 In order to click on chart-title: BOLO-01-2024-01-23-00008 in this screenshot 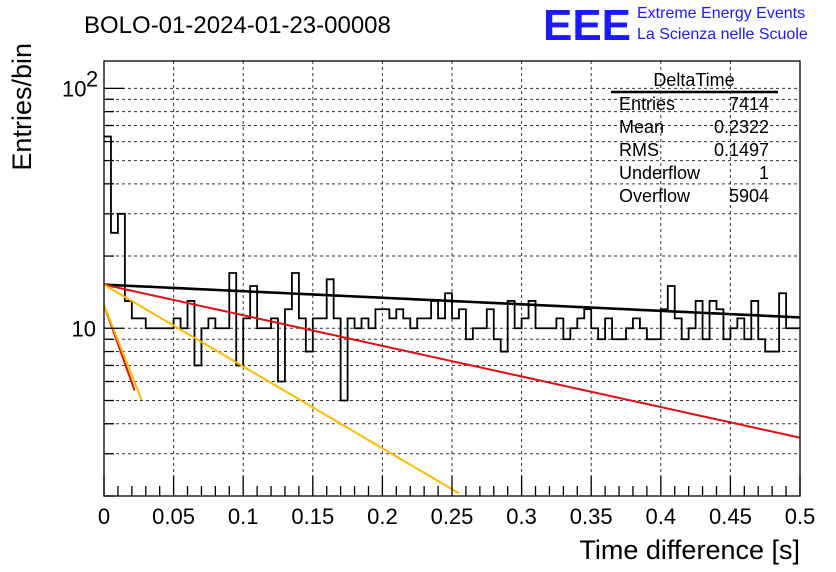, I will do `click(237, 25)`.